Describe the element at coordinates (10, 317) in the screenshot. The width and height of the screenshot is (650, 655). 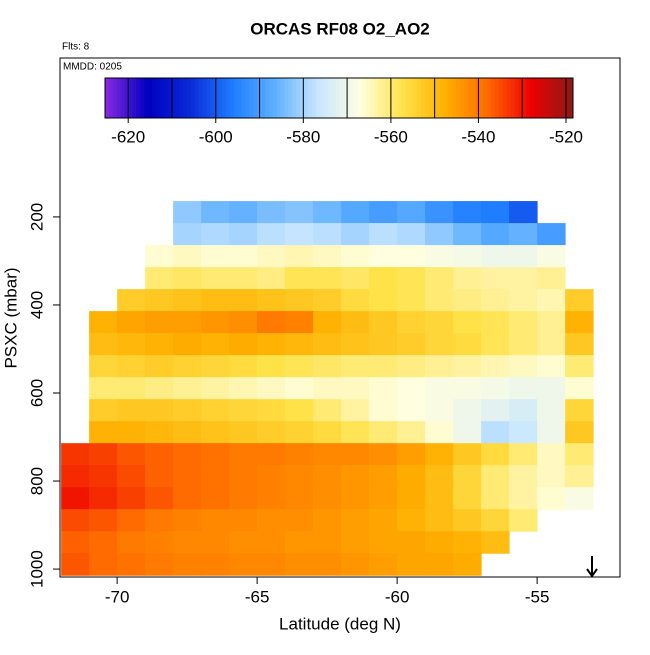
I see `y-axis-label: PSXC (mbar)` at that location.